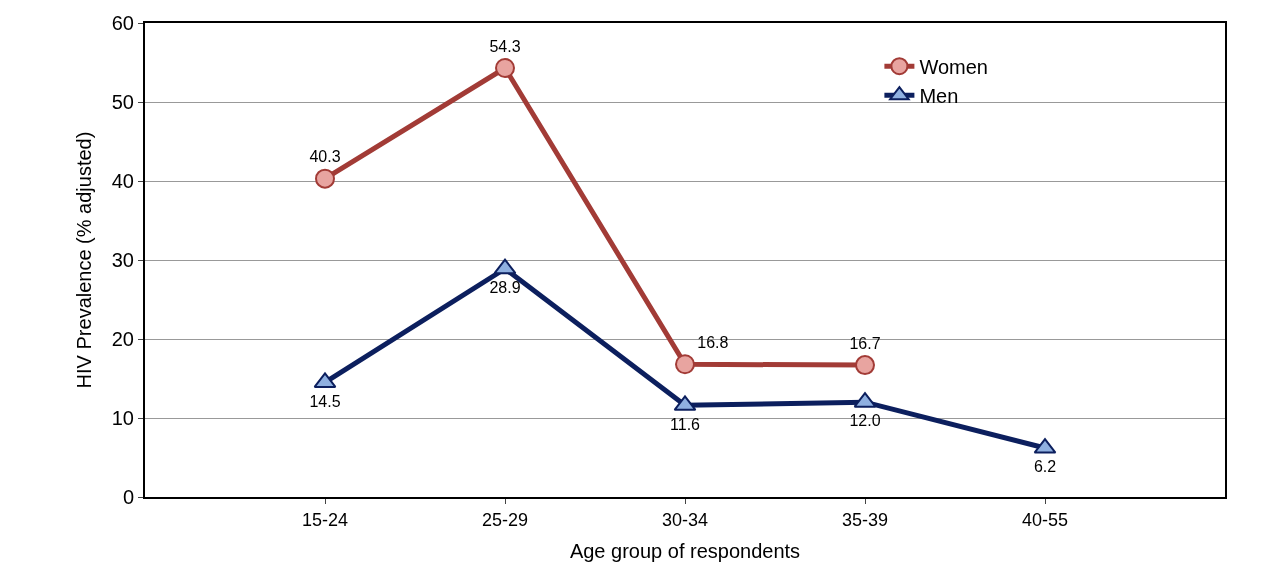 This screenshot has height=571, width=1265. I want to click on data-label: 16.7, so click(865, 343).